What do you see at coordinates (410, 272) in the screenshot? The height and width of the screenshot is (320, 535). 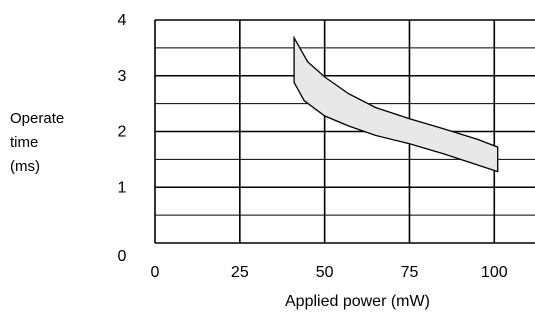 I see `x-tick-label: 75` at bounding box center [410, 272].